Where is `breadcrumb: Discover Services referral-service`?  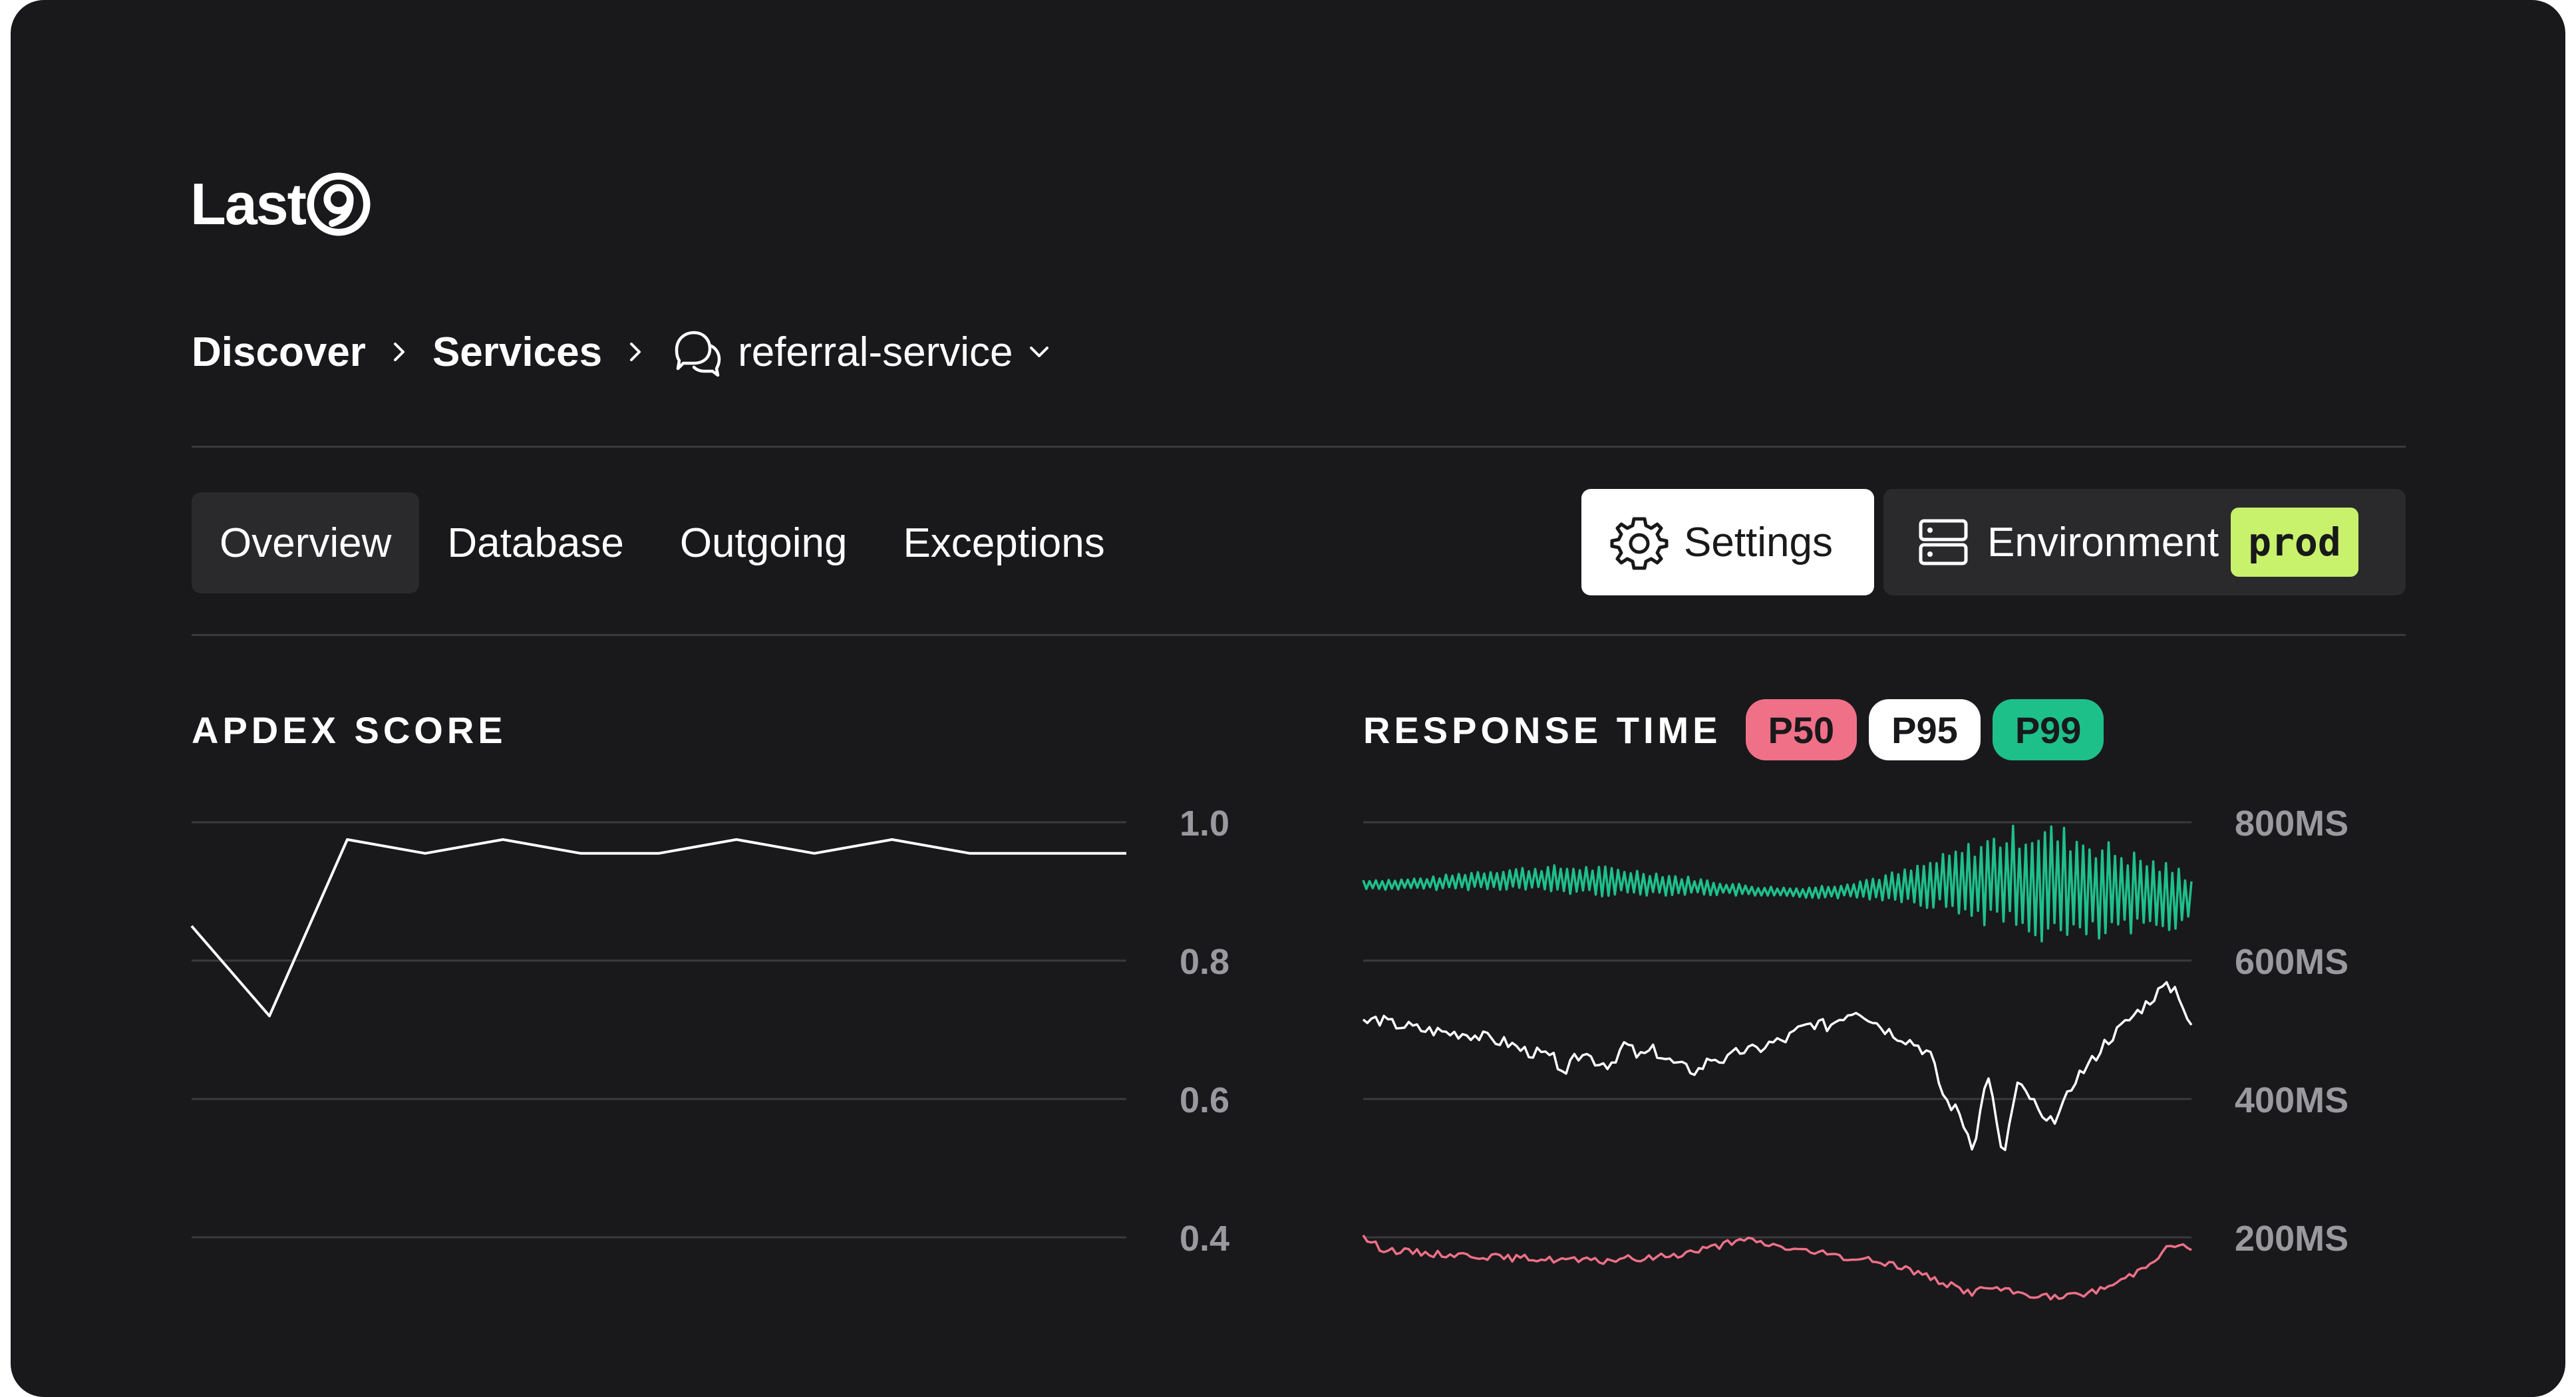
breadcrumb: Discover Services referral-service is located at coordinates (622, 352).